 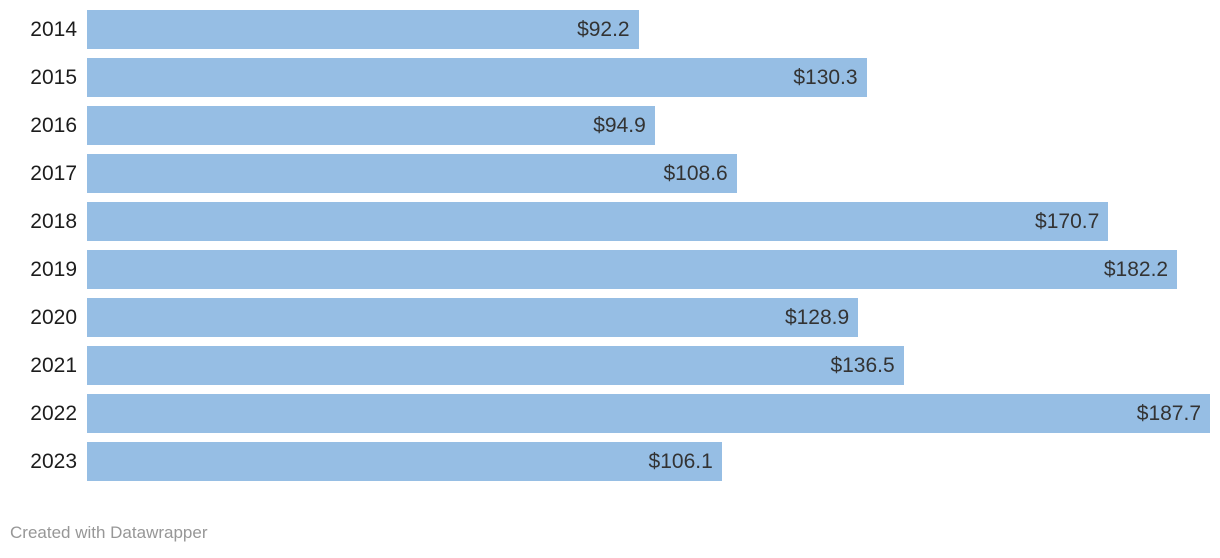 What do you see at coordinates (825, 77) in the screenshot?
I see `value-label: $130.3` at bounding box center [825, 77].